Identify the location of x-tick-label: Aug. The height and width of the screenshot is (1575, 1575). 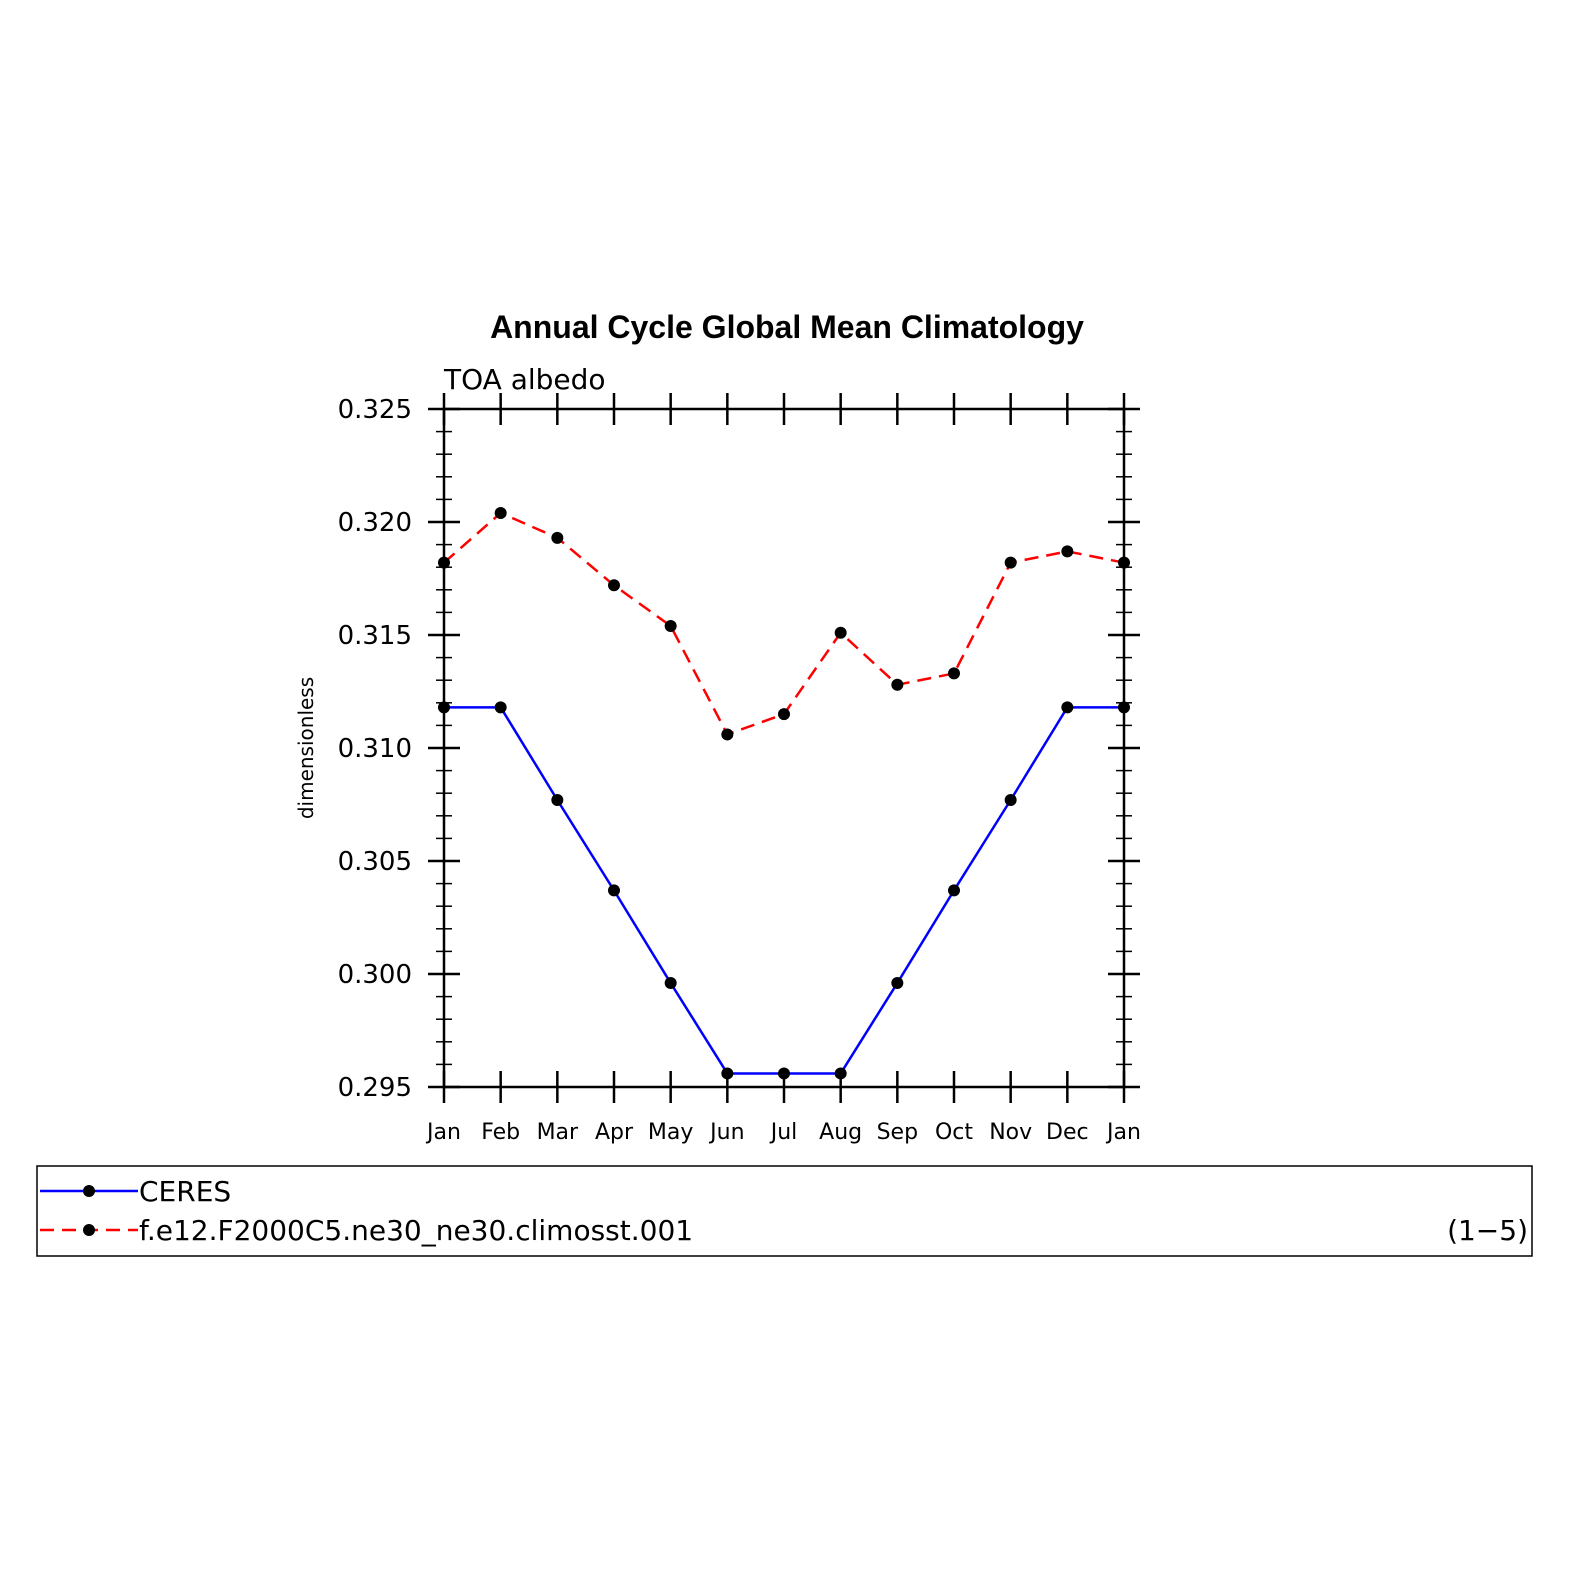
(840, 1132).